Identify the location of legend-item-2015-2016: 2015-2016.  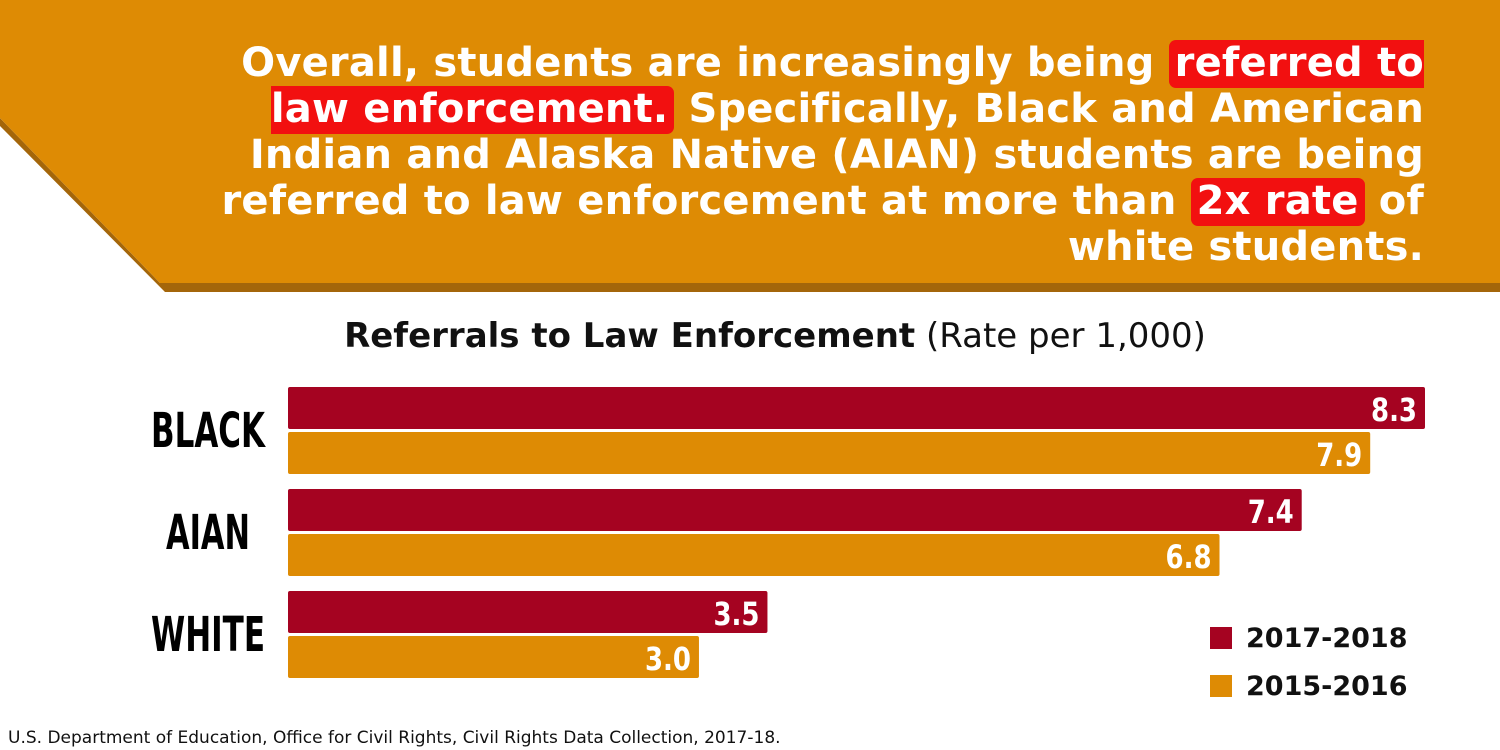
(1309, 686).